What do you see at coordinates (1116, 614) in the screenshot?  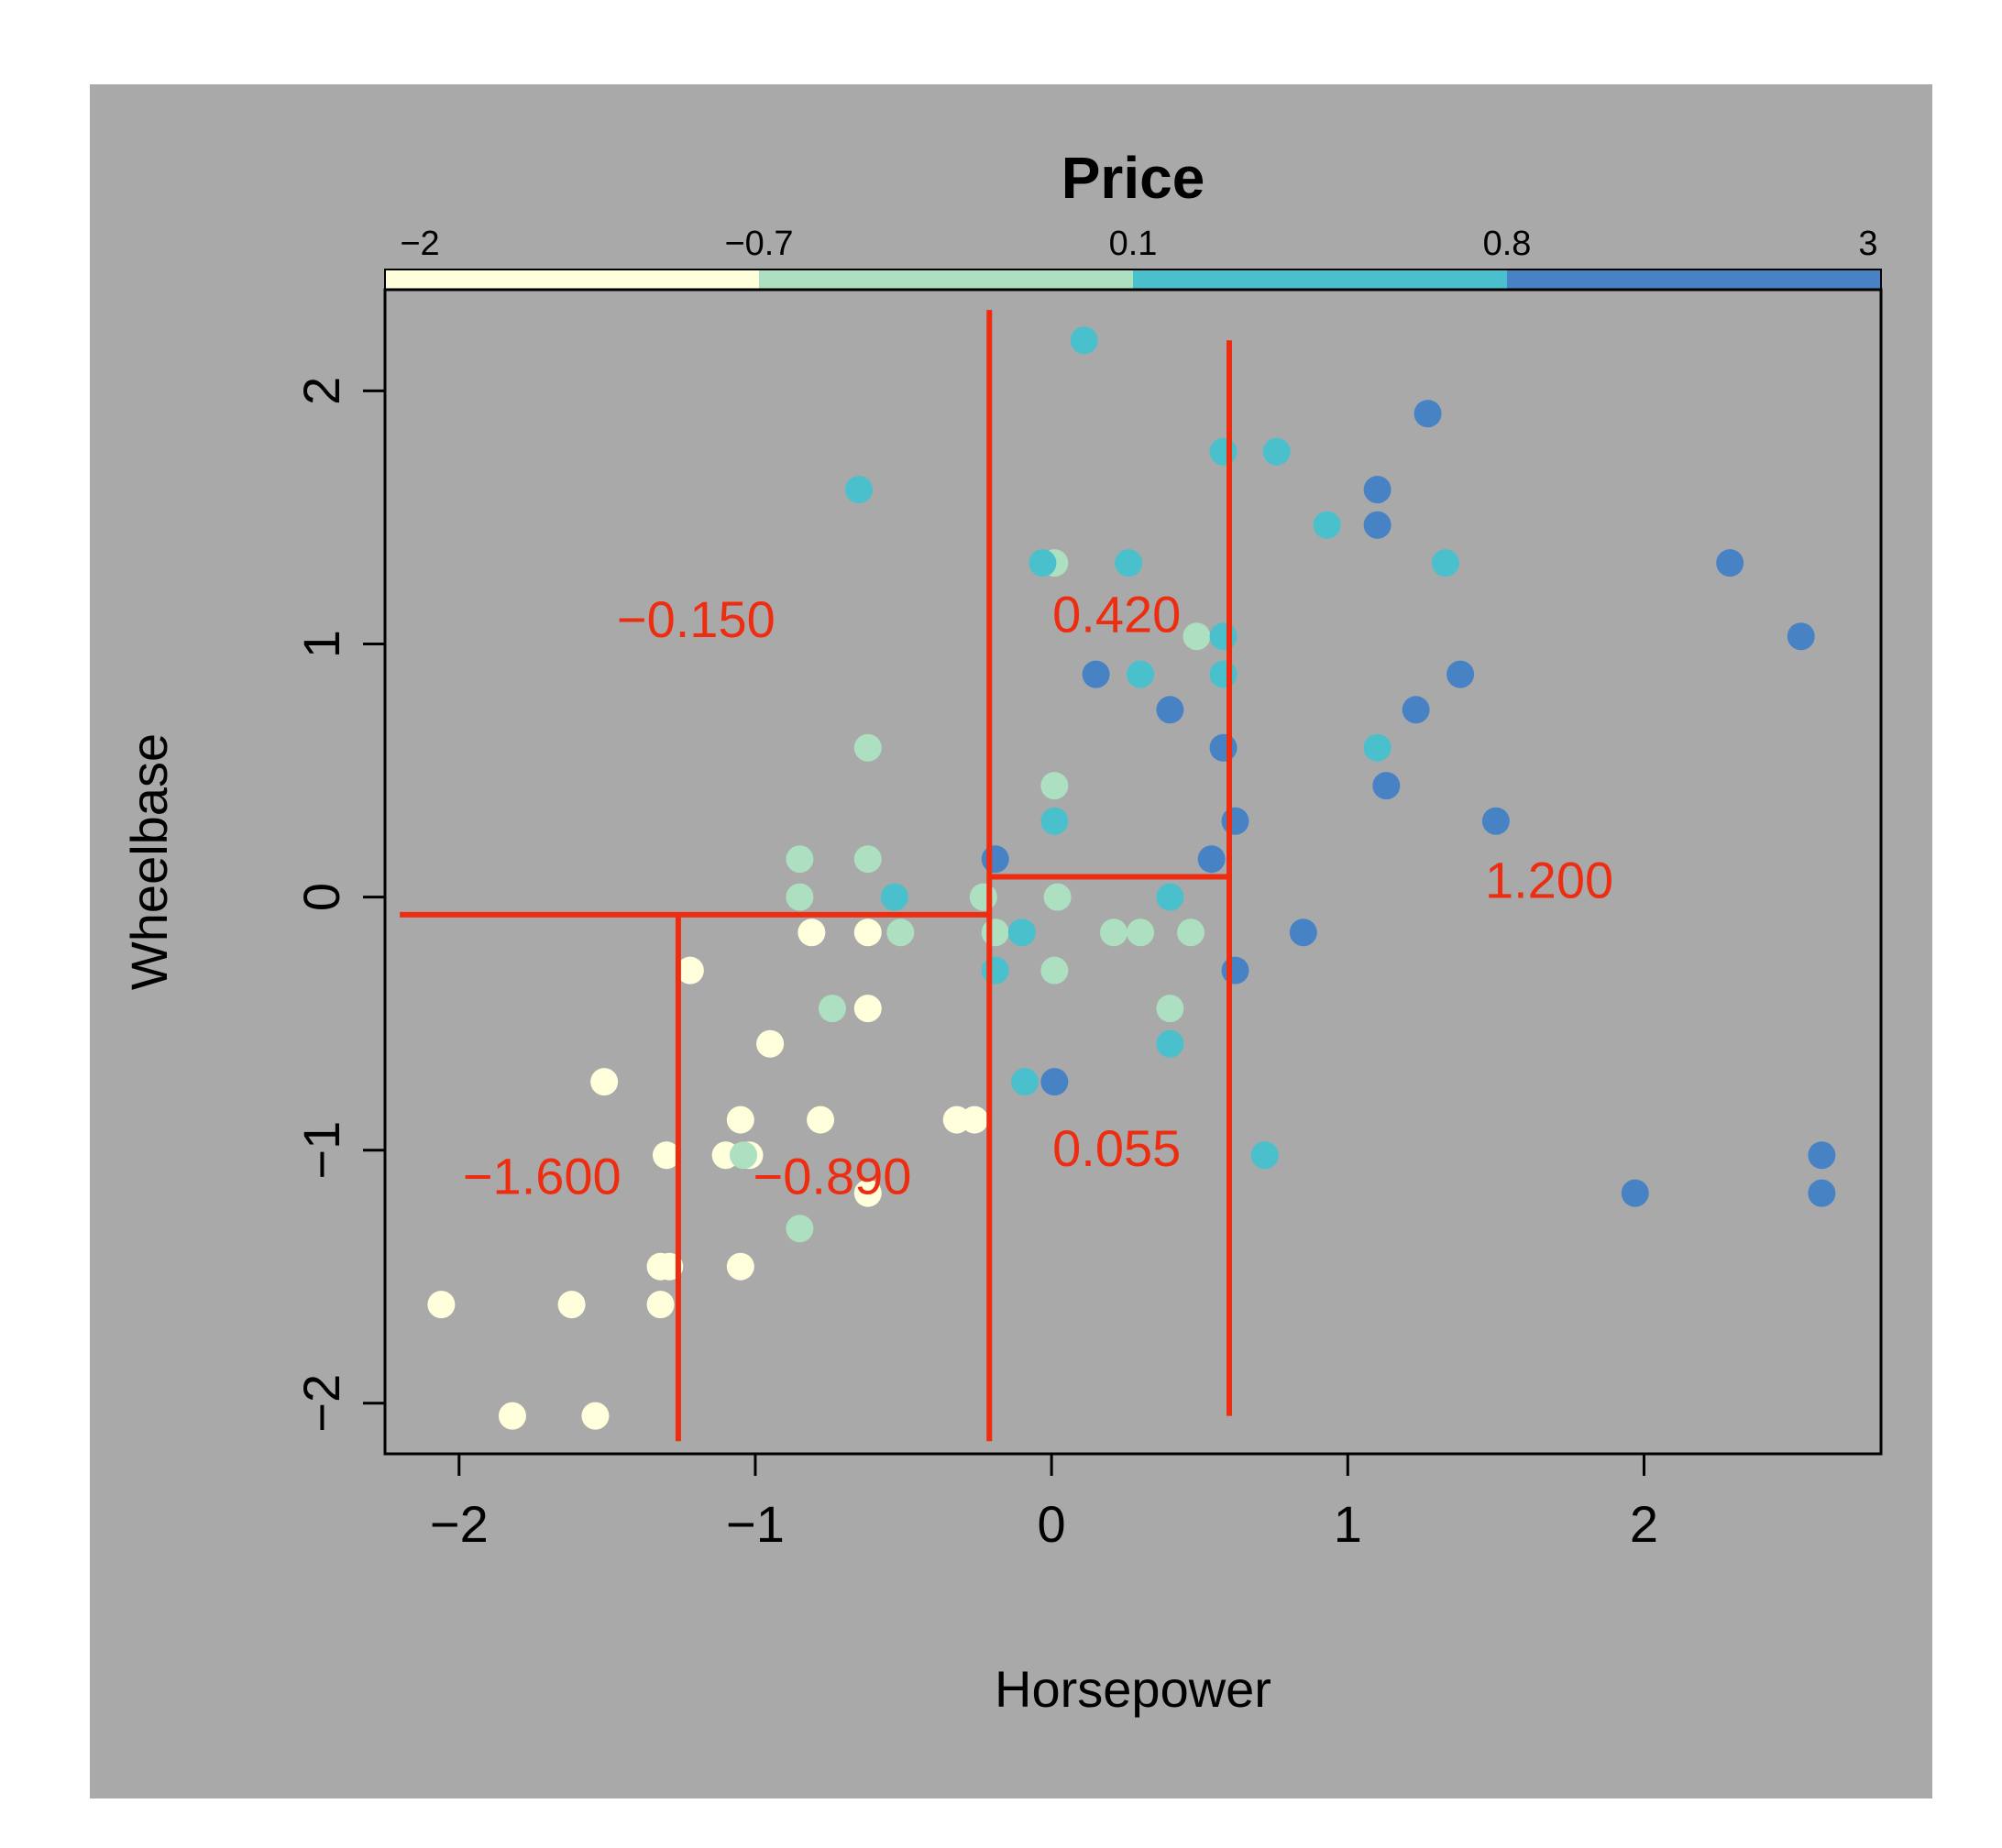 I see `leaf-value-label: 0.420` at bounding box center [1116, 614].